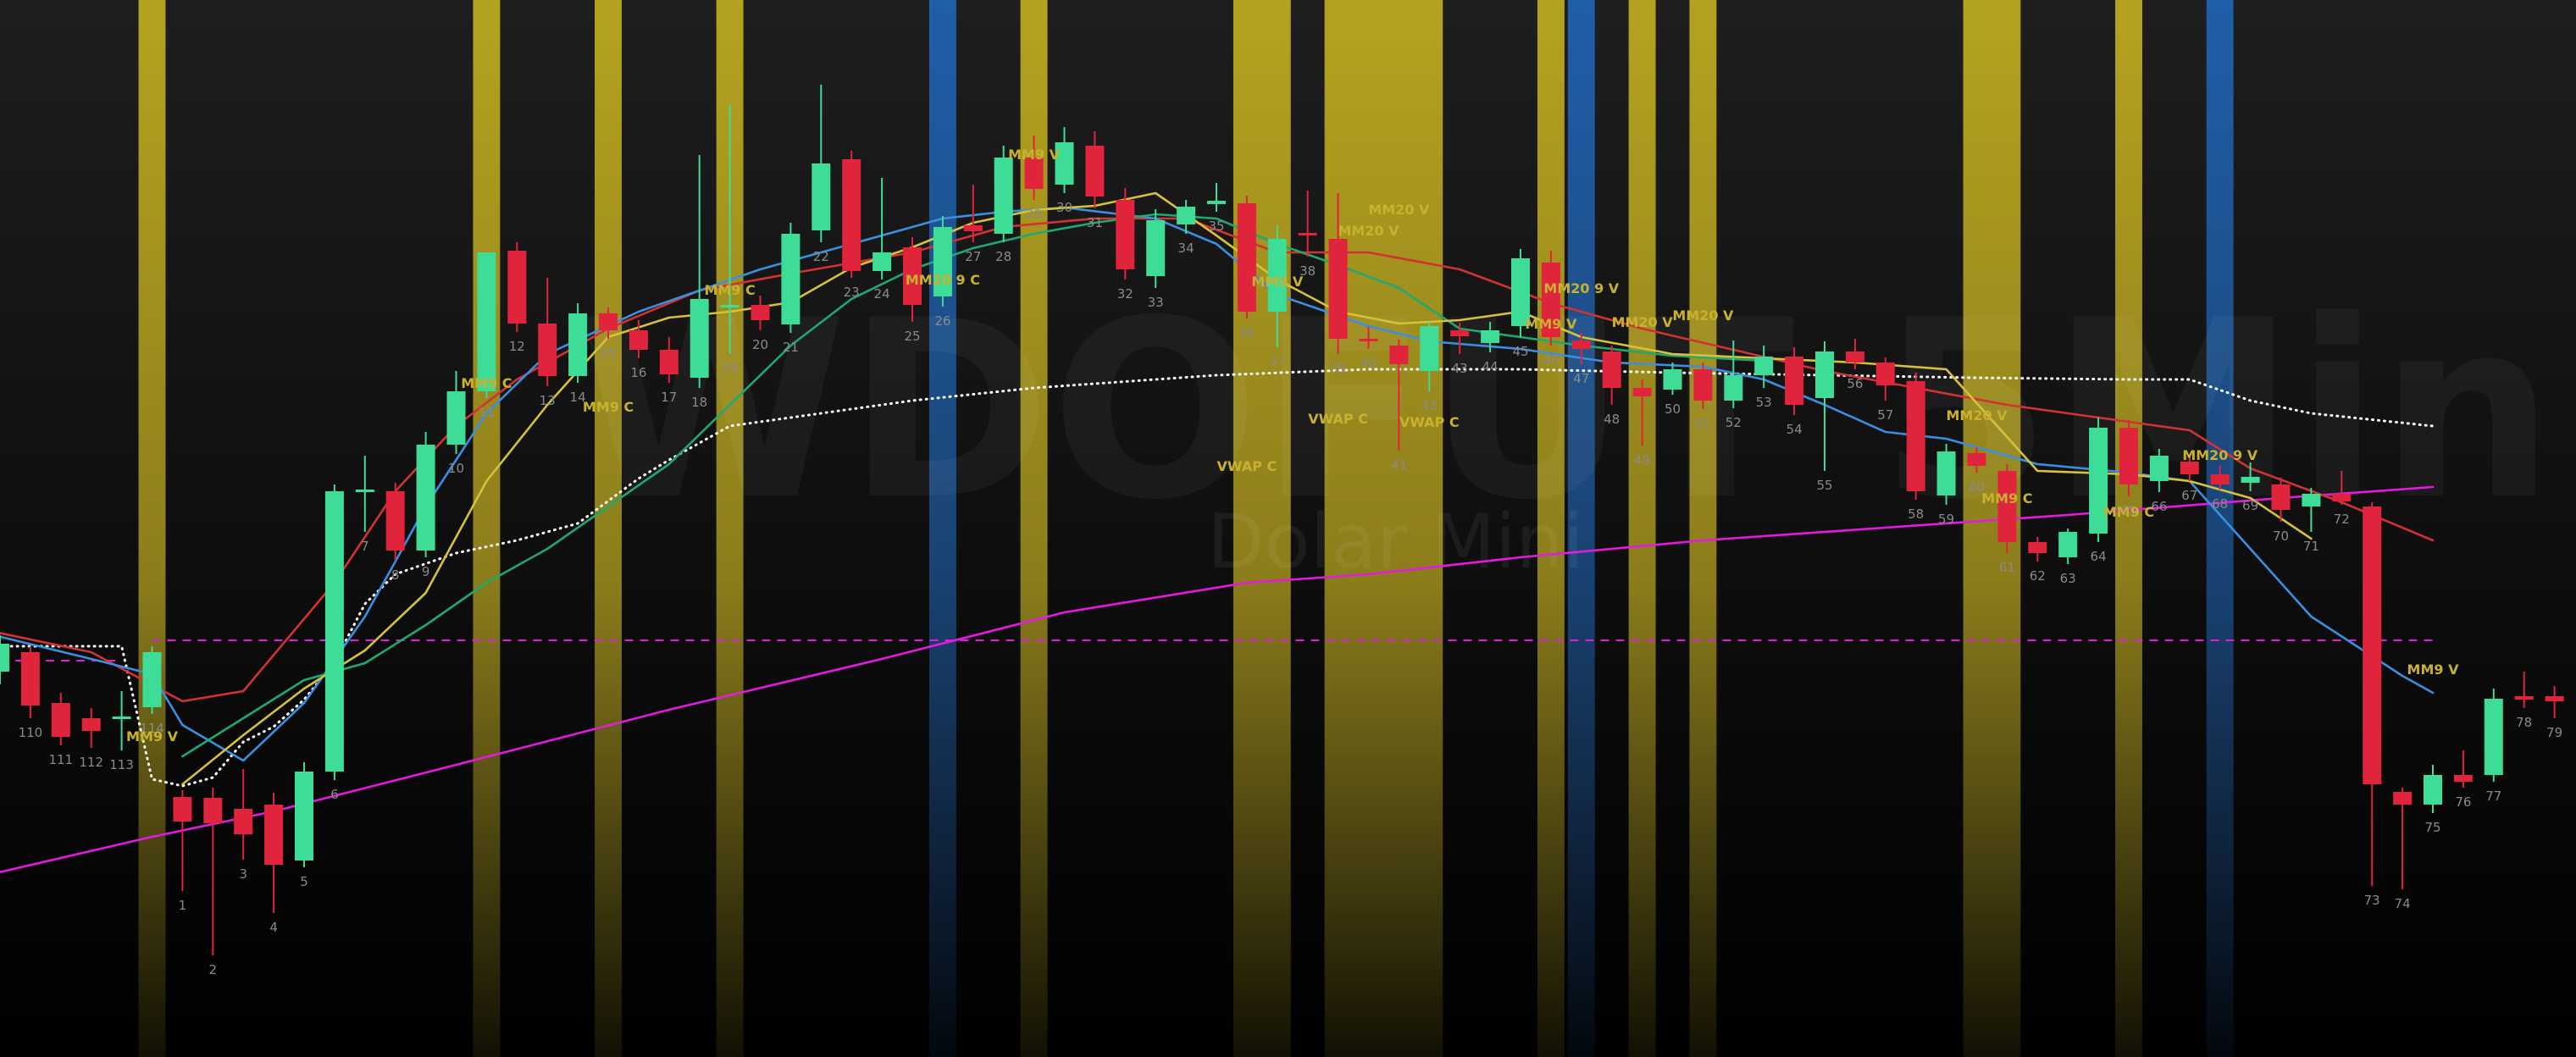  I want to click on candle-number: 60, so click(1977, 487).